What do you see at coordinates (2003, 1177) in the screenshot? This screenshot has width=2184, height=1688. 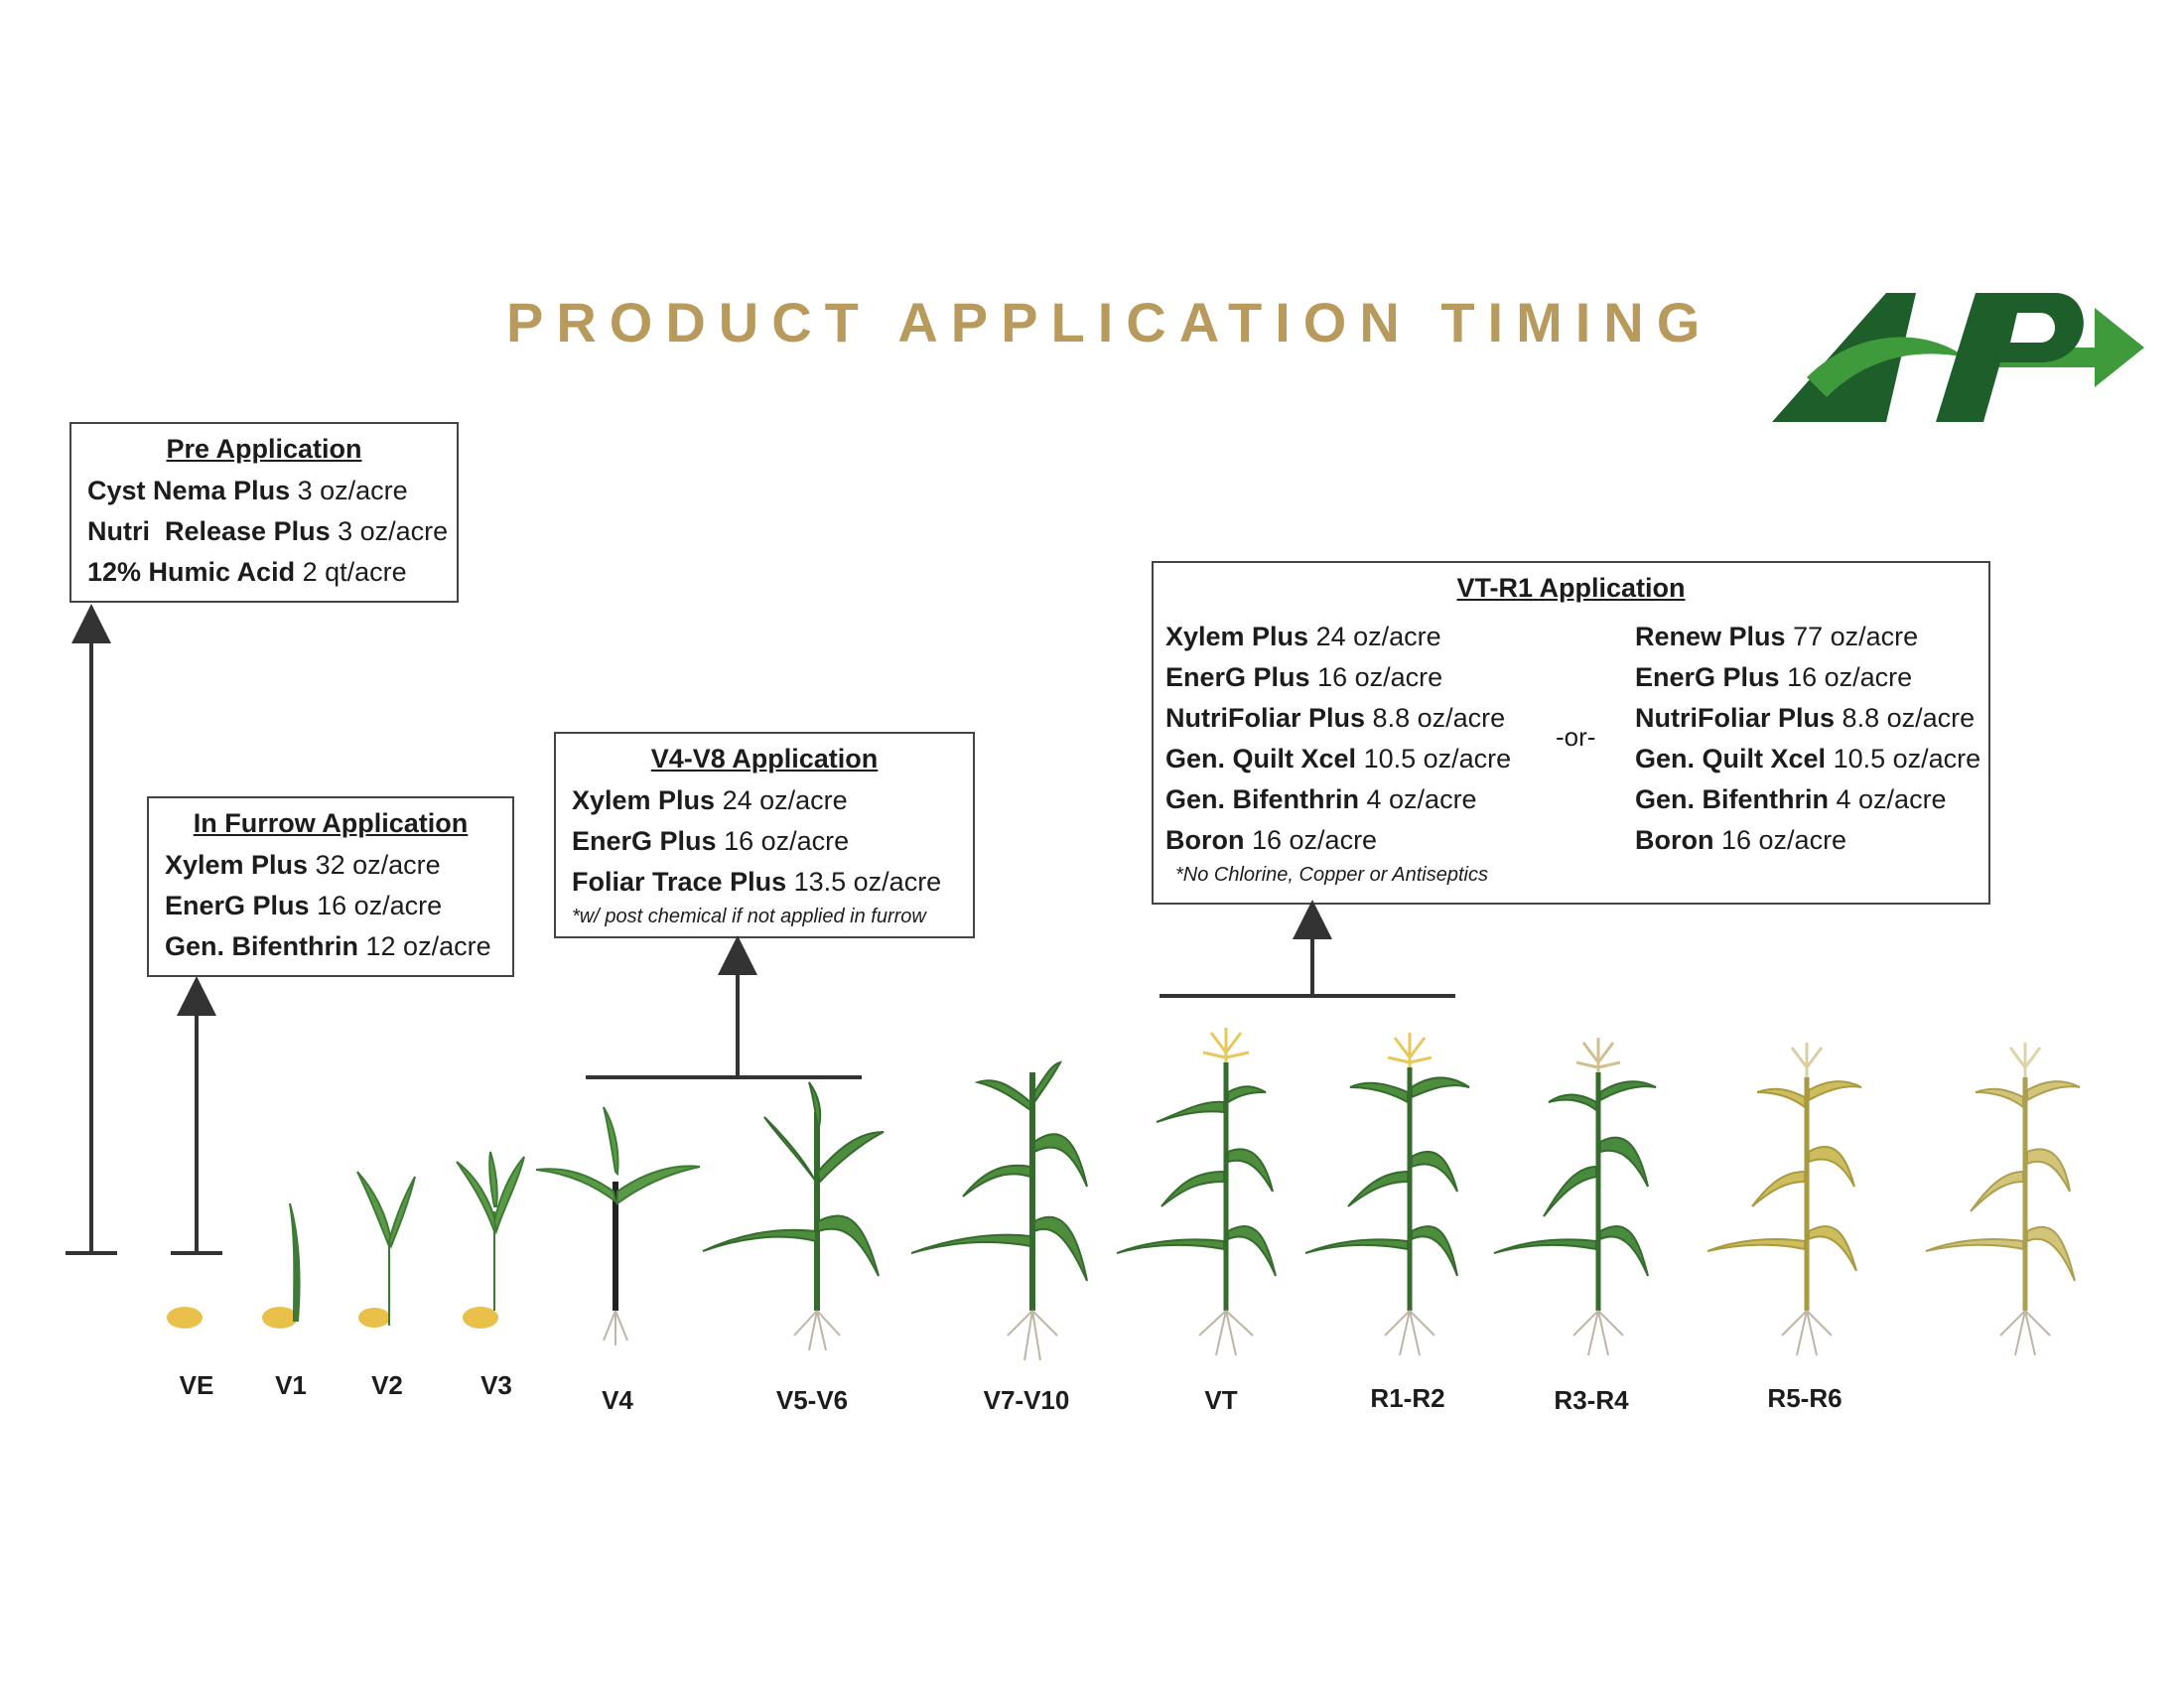 I see `plant-mature-icon` at bounding box center [2003, 1177].